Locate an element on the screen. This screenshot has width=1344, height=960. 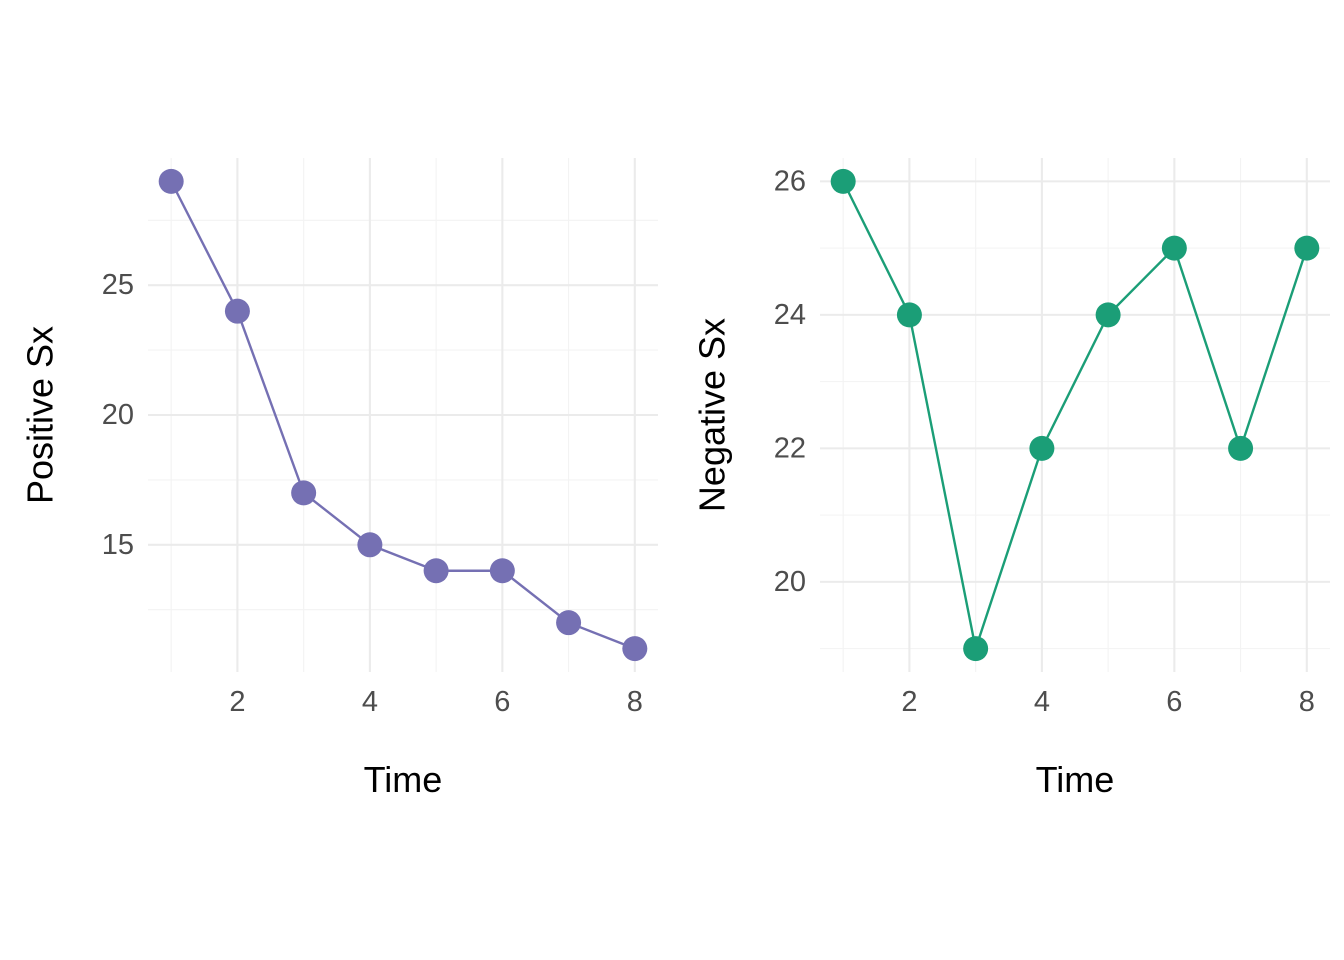
panel-2-x-tick-label: 2 is located at coordinates (909, 702).